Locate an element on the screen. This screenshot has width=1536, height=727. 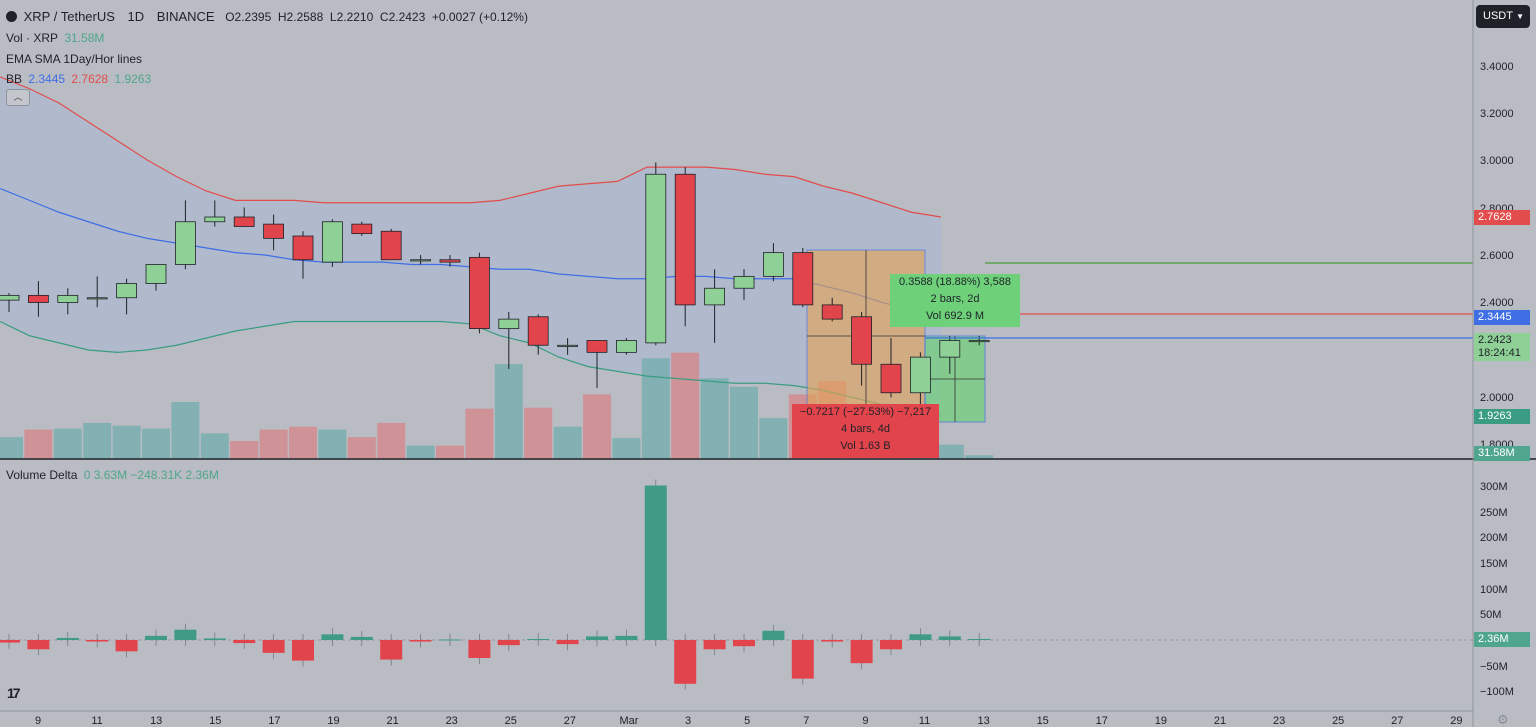
collapse-legend-button: ︿ is located at coordinates (18, 97).